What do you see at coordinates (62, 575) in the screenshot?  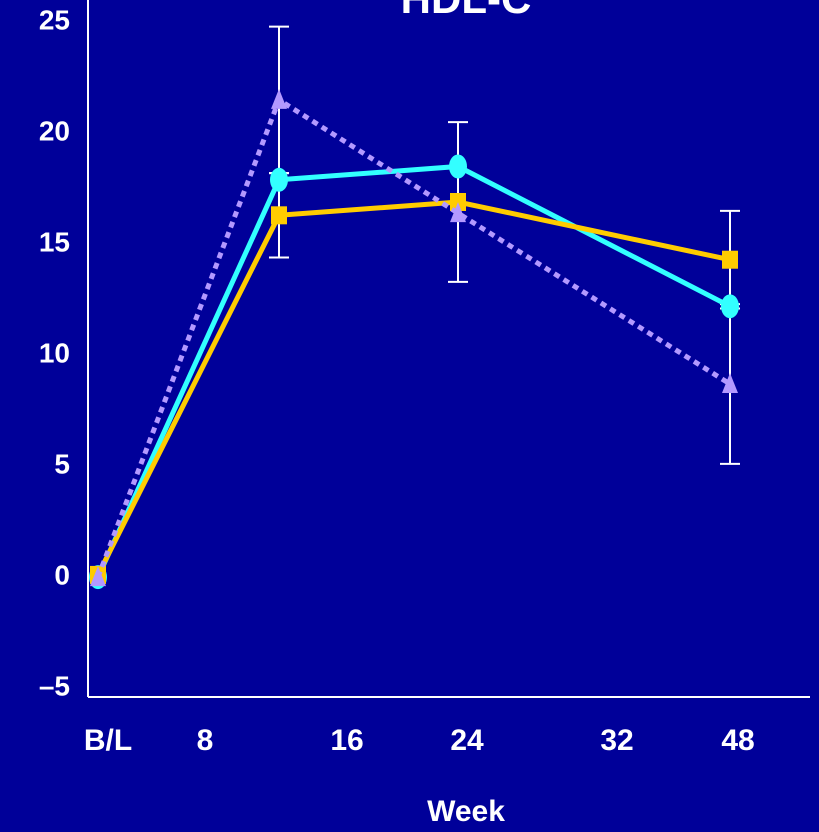 I see `y-tick-label: 0` at bounding box center [62, 575].